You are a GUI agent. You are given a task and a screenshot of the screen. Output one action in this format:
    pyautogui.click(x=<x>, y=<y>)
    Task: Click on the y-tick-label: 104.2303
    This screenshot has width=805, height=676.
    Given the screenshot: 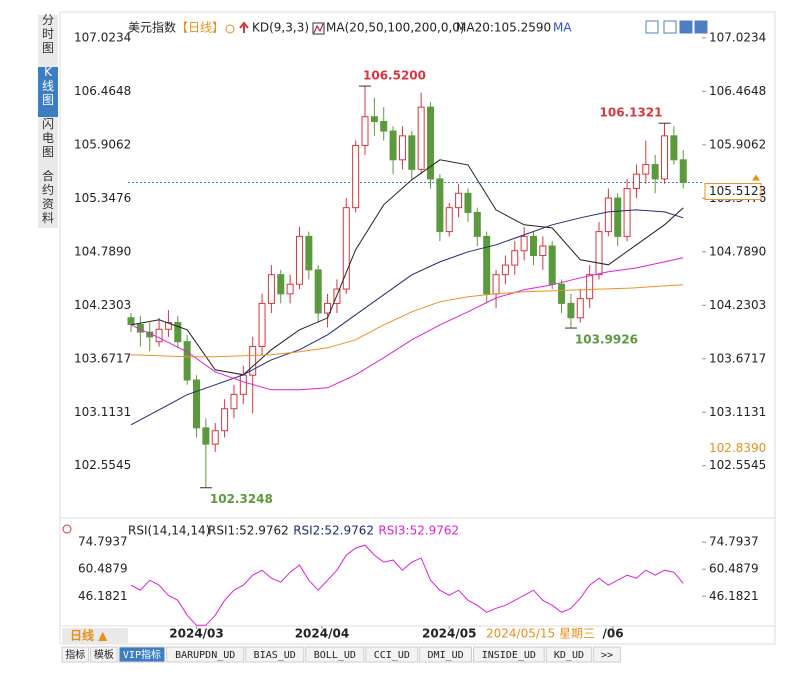 What is the action you would take?
    pyautogui.click(x=102, y=305)
    